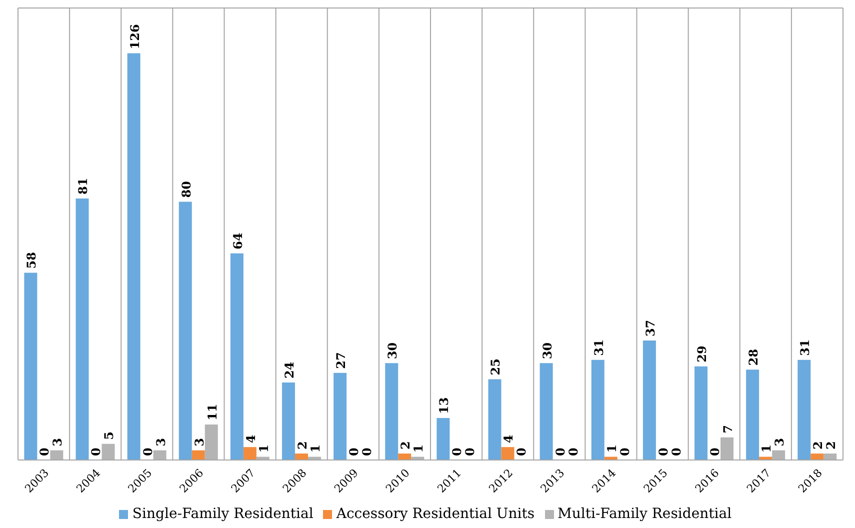  Describe the element at coordinates (135, 37) in the screenshot. I see `data-label: 126` at that location.